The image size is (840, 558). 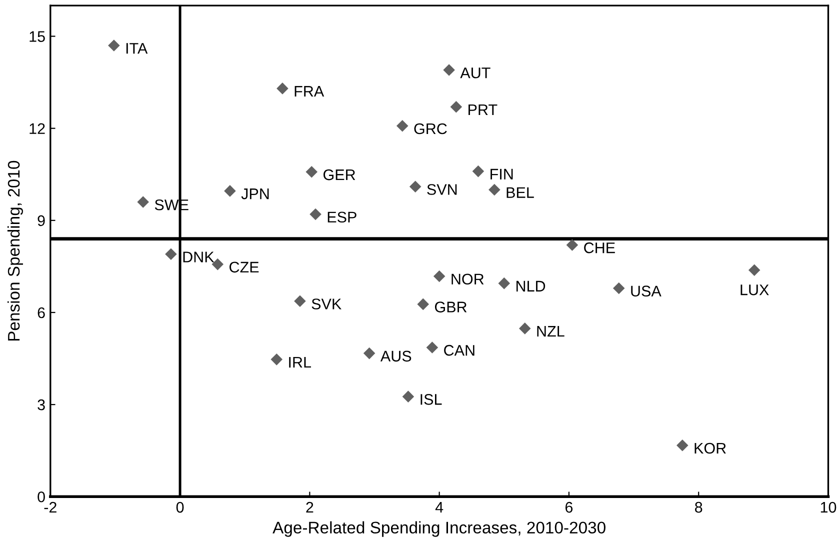 I want to click on annotation: AUT, so click(x=475, y=73).